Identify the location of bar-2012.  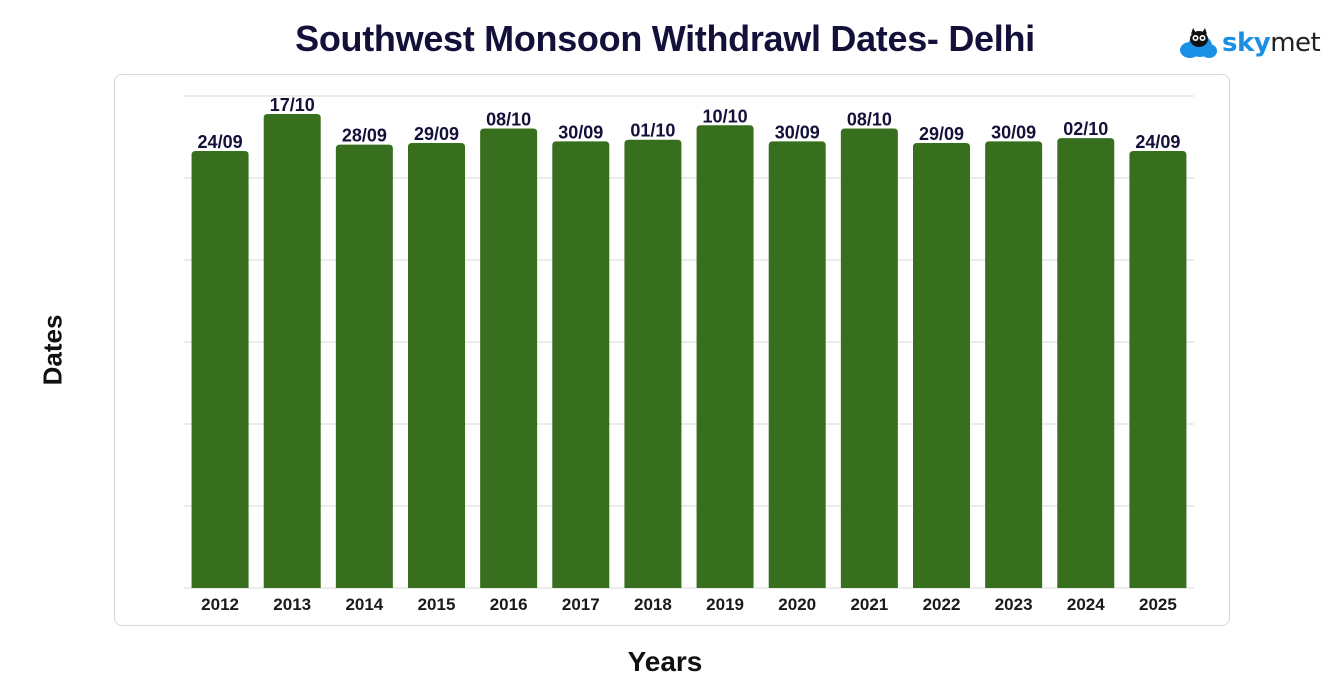
(220, 369).